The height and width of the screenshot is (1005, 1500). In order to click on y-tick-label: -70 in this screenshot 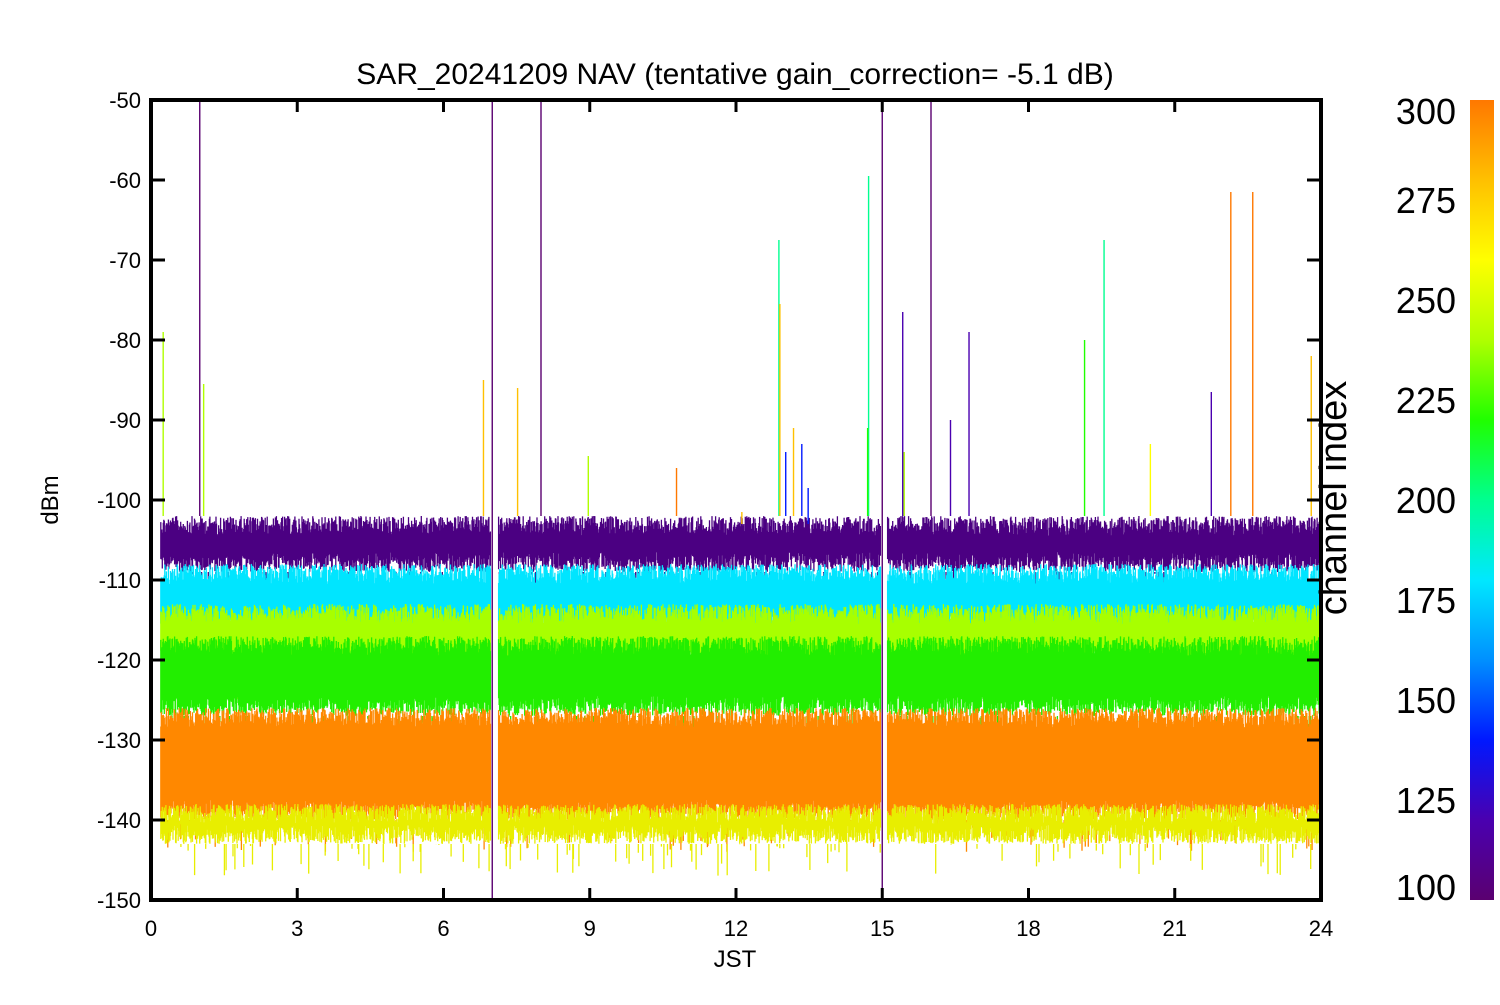, I will do `click(125, 260)`.